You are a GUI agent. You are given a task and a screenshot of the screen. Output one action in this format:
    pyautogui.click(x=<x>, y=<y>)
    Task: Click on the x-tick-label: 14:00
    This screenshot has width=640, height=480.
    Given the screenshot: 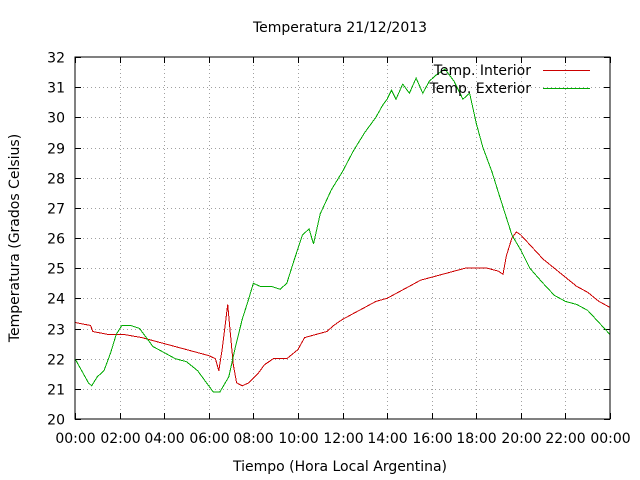 What is the action you would take?
    pyautogui.click(x=387, y=439)
    